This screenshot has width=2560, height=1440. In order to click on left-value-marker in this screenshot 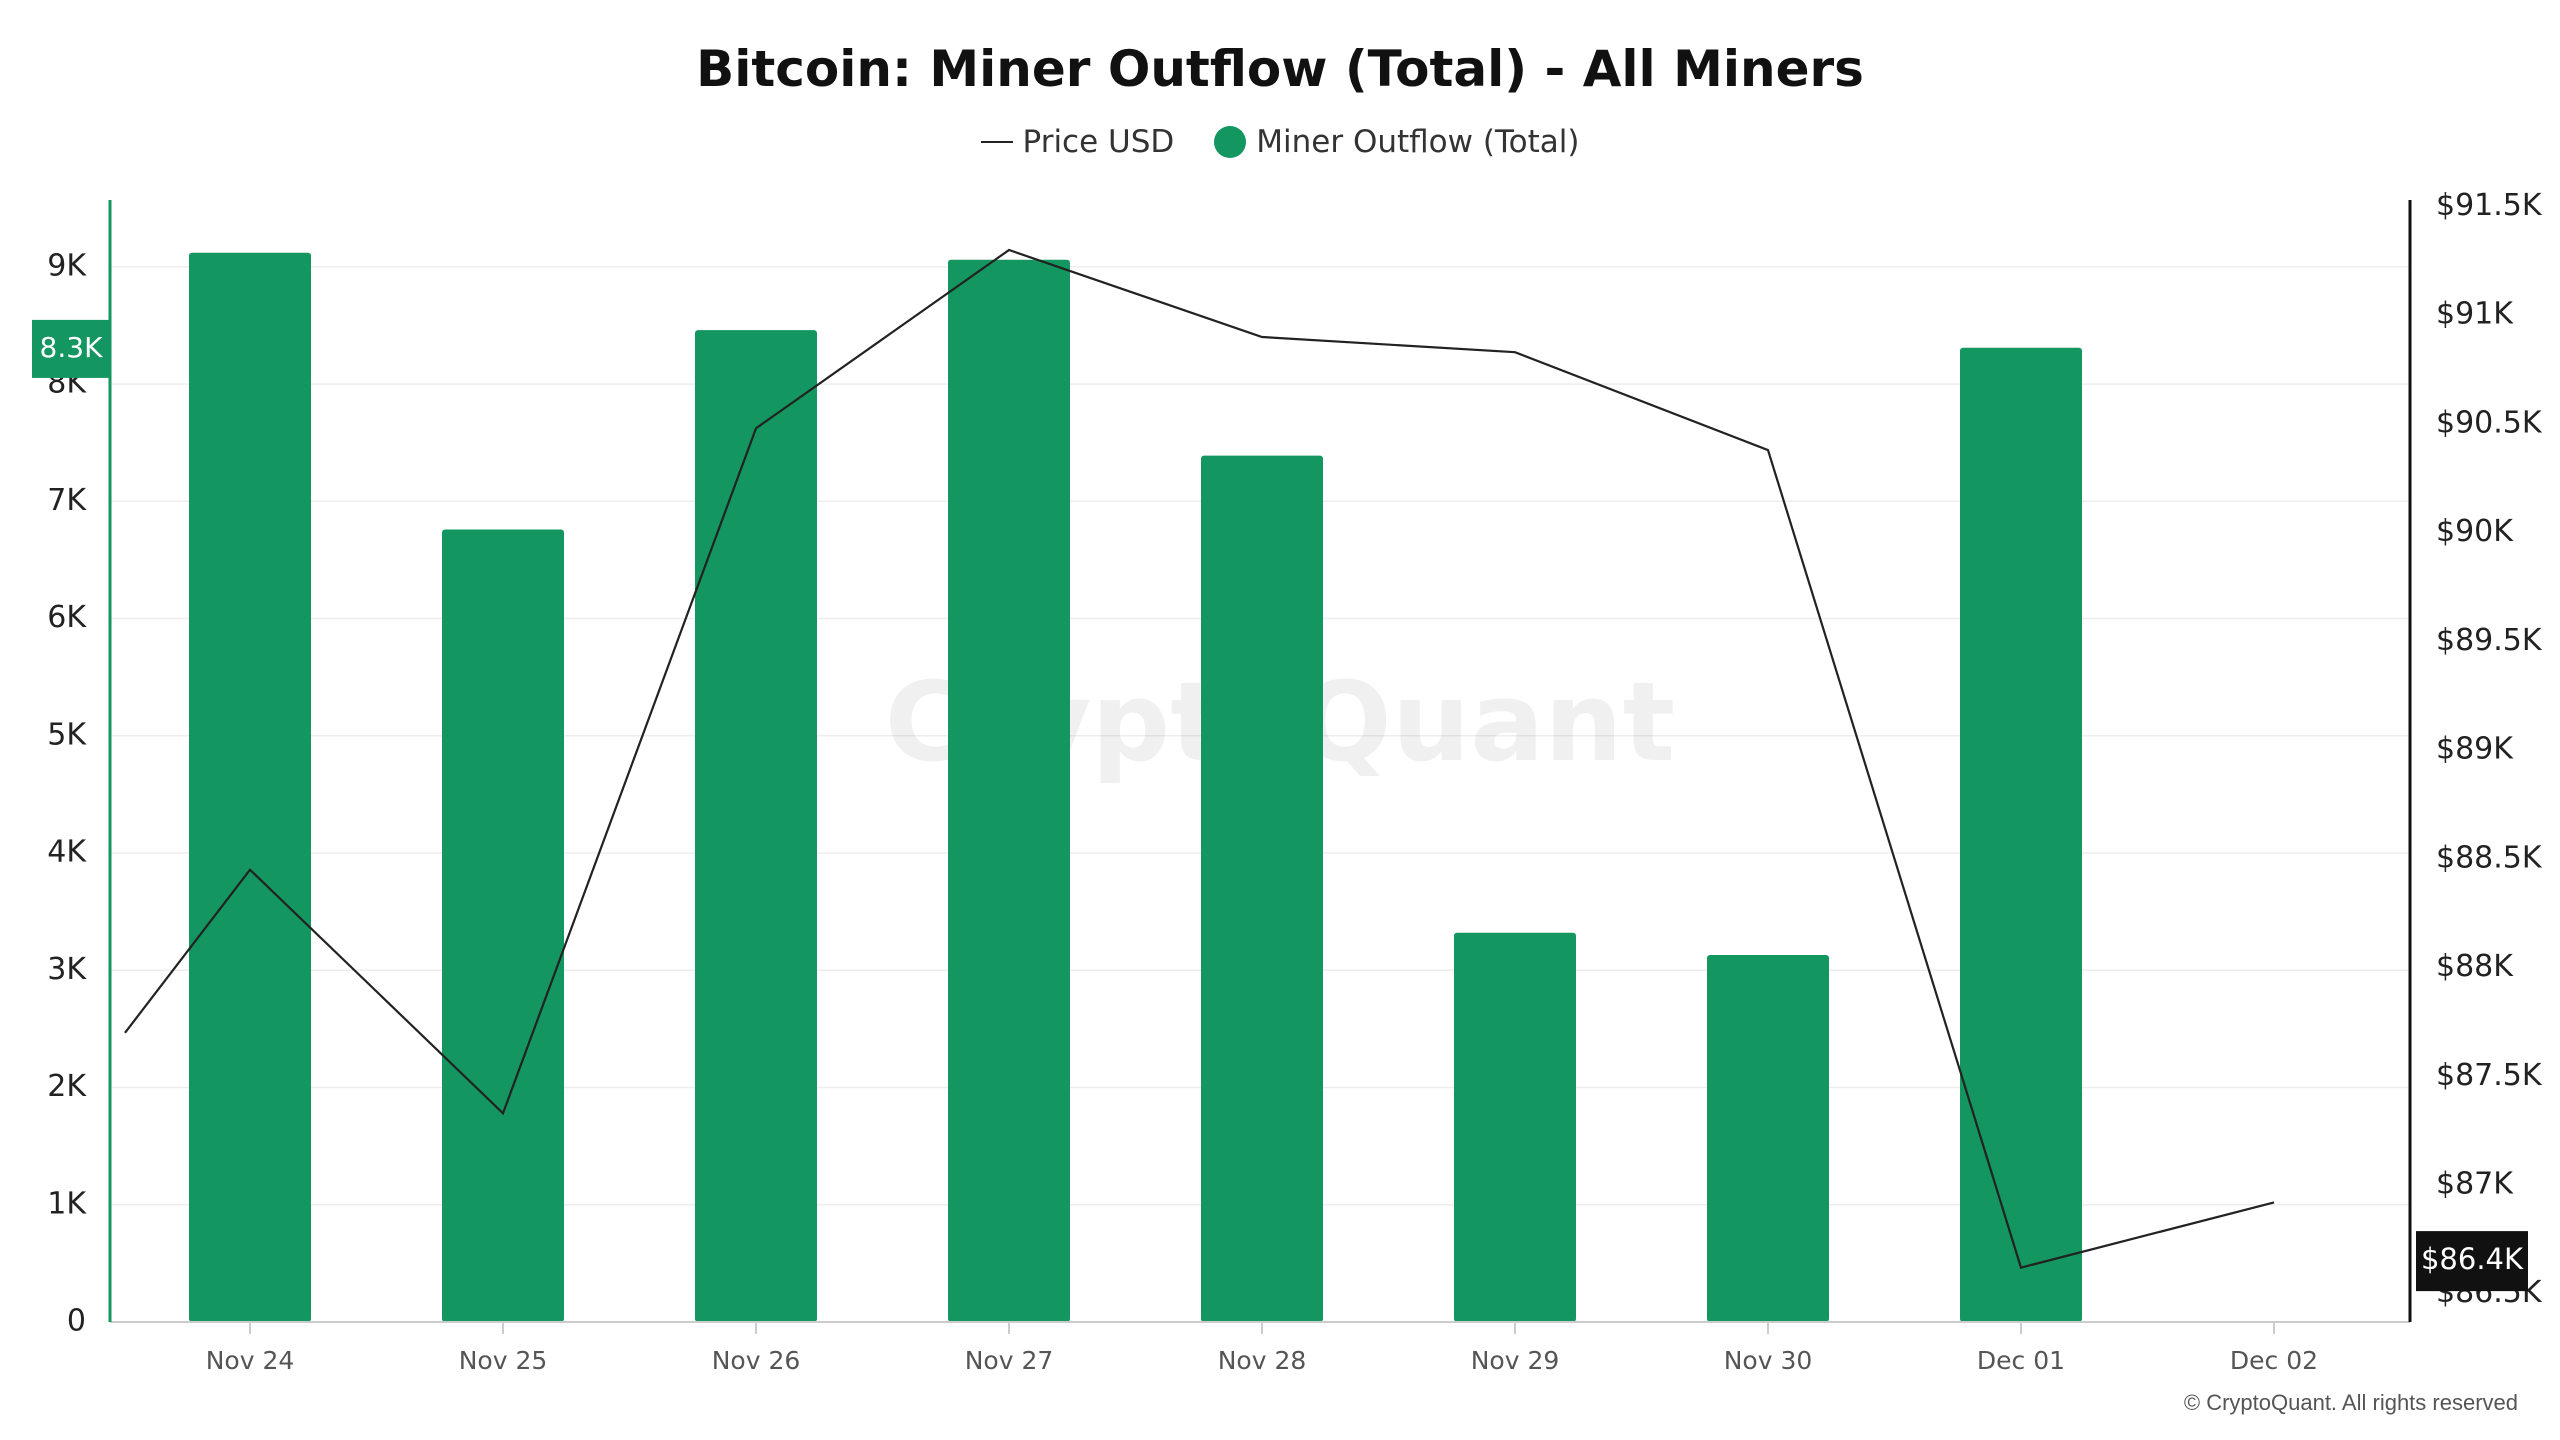, I will do `click(71, 348)`.